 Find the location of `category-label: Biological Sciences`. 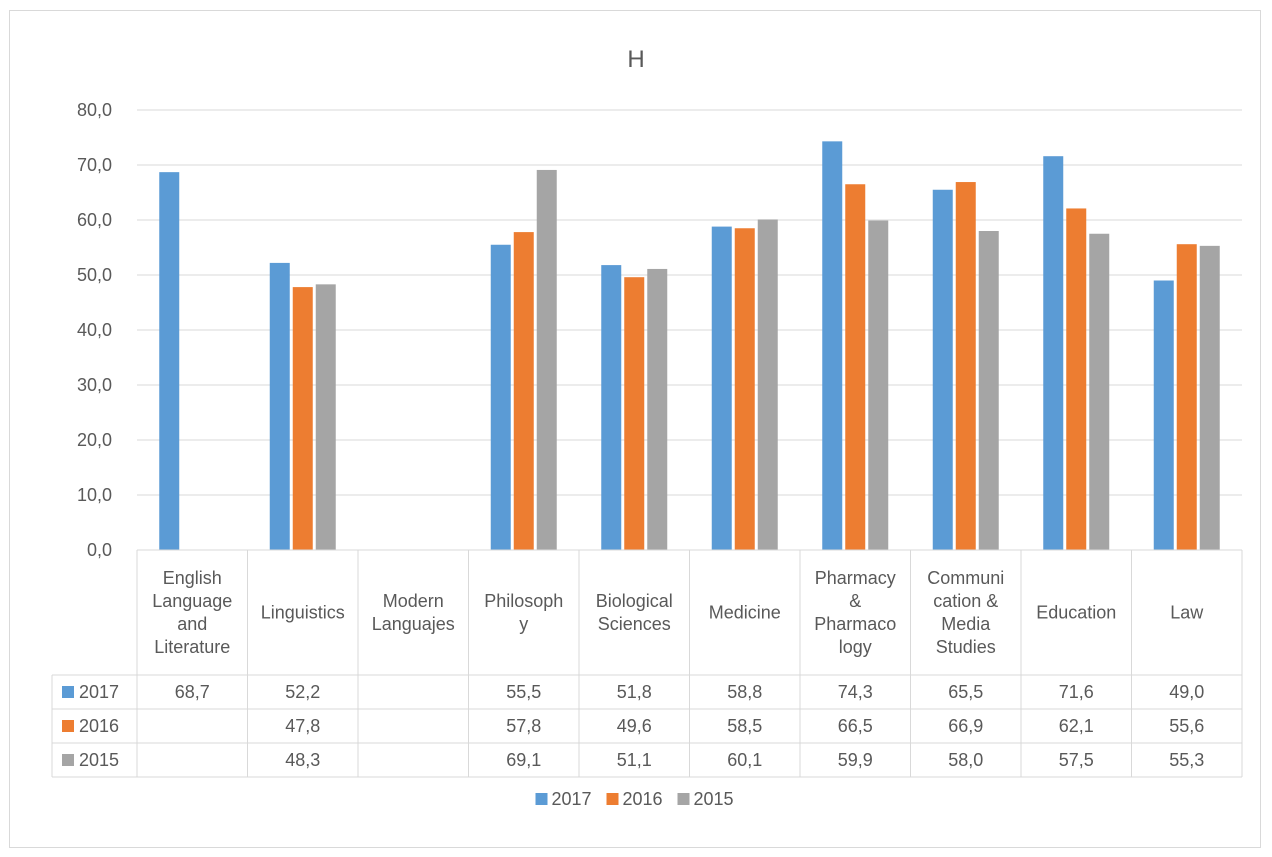

category-label: Biological Sciences is located at coordinates (634, 612).